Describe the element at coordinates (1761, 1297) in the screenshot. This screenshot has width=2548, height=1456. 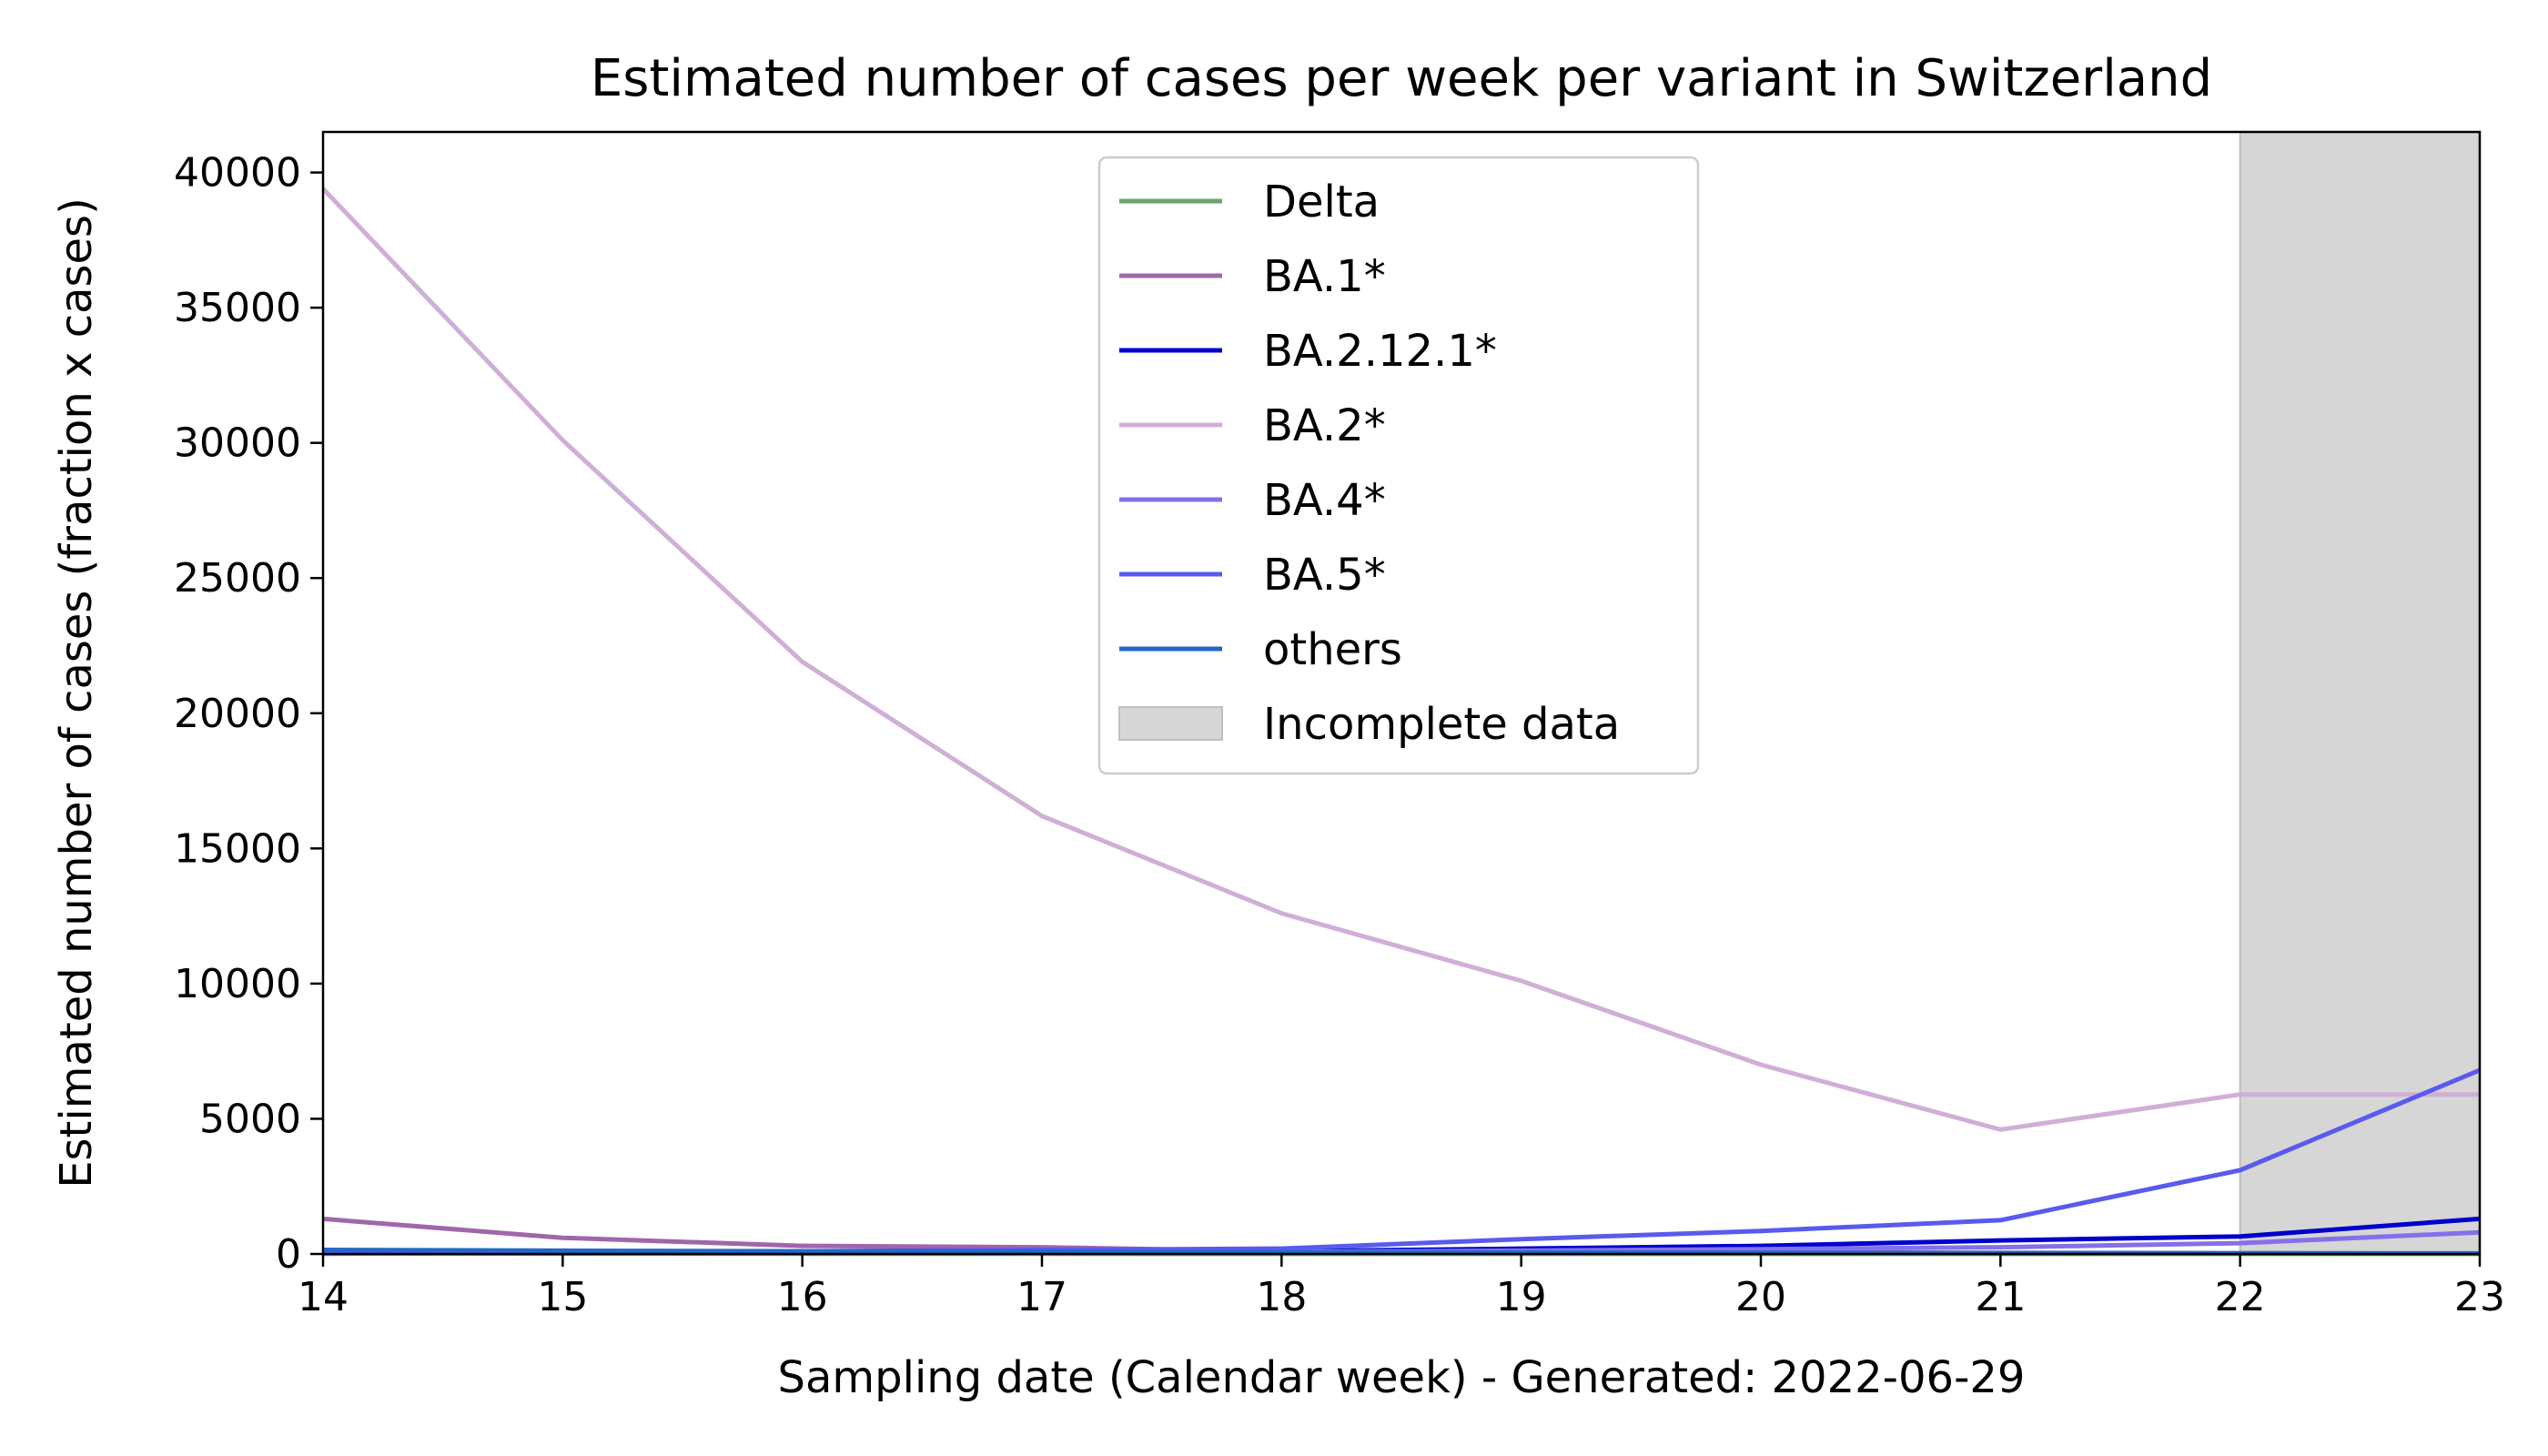
I see `x-tick-label: 20` at that location.